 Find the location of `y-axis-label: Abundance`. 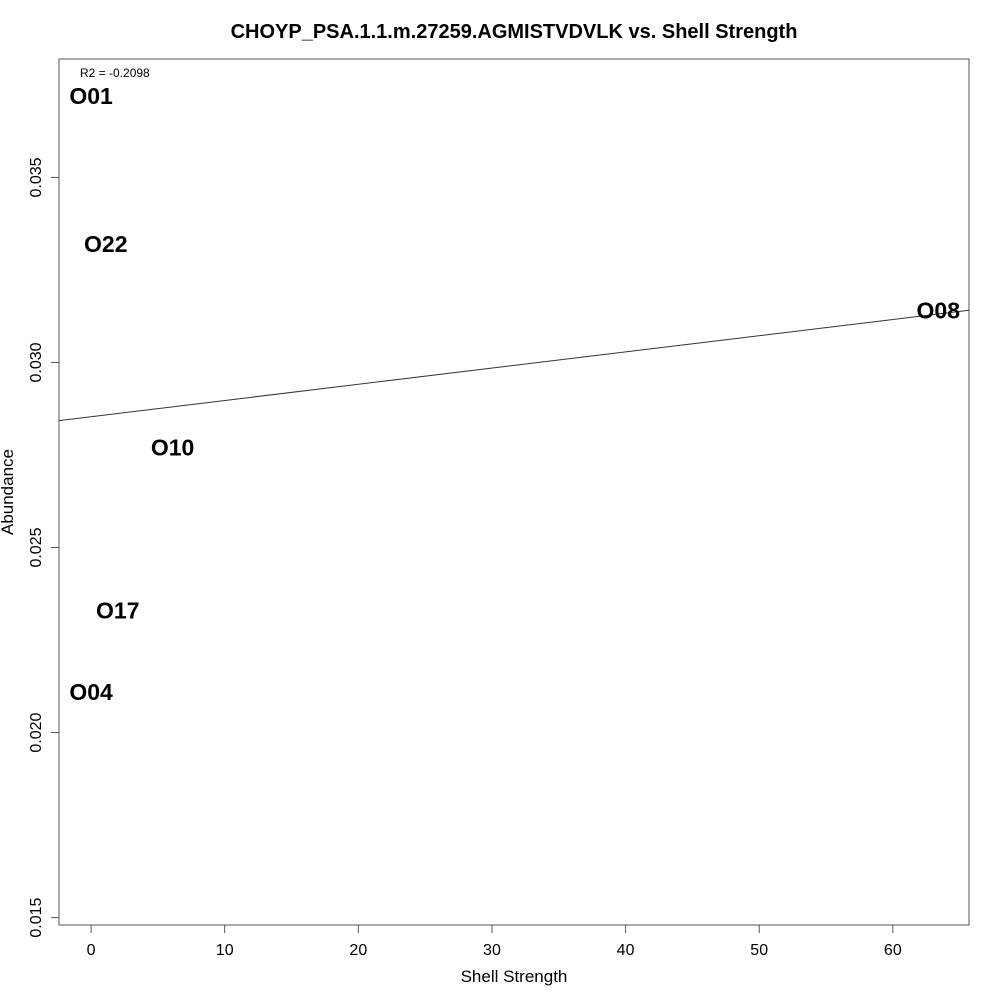

y-axis-label: Abundance is located at coordinates (8, 492).